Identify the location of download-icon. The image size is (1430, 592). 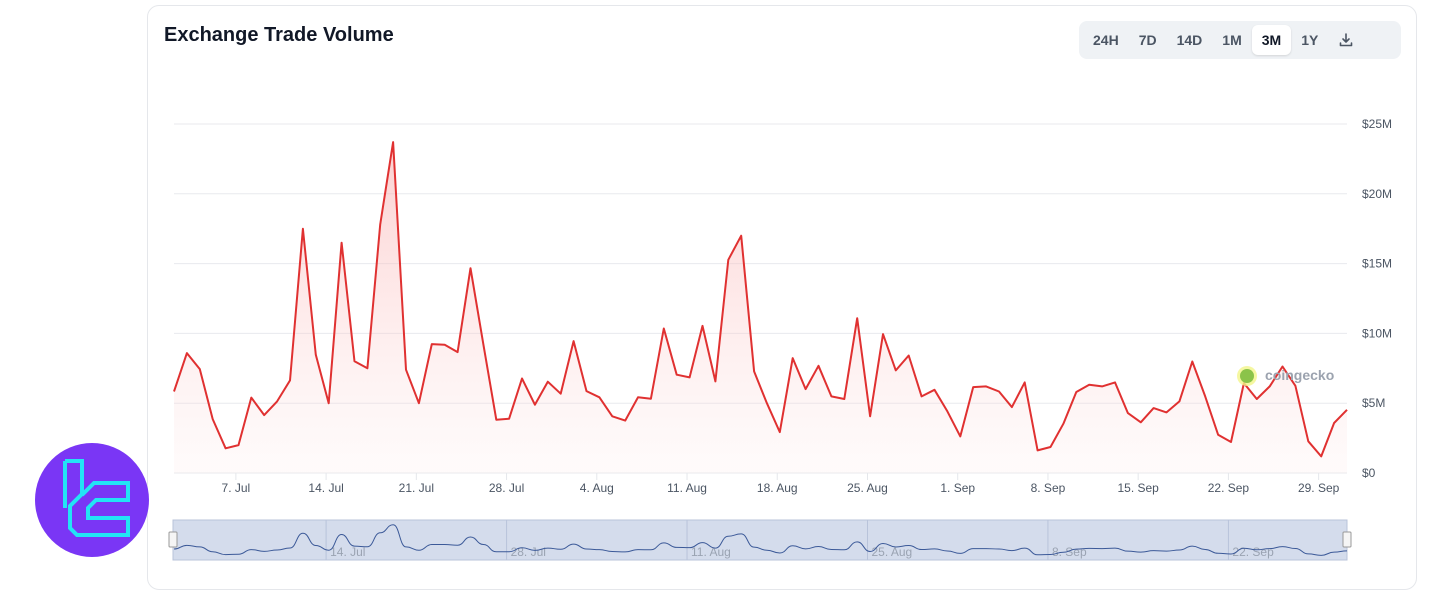
(1346, 40).